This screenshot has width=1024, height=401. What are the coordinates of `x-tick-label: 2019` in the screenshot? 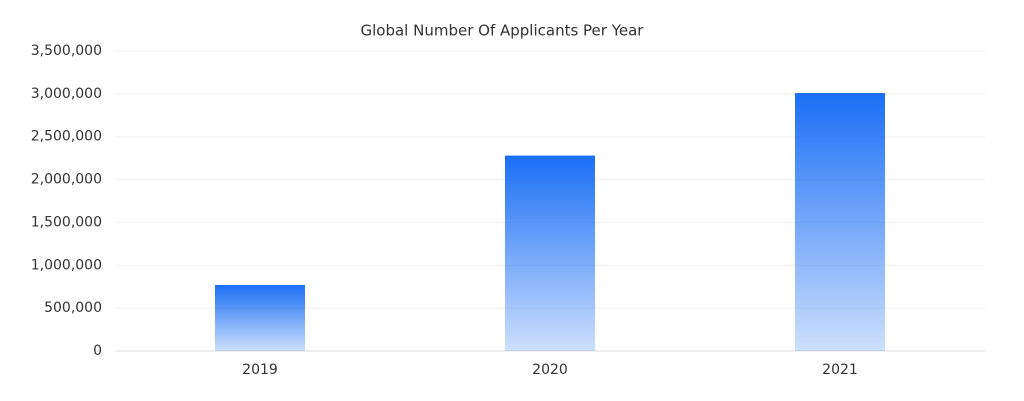 It's located at (260, 370).